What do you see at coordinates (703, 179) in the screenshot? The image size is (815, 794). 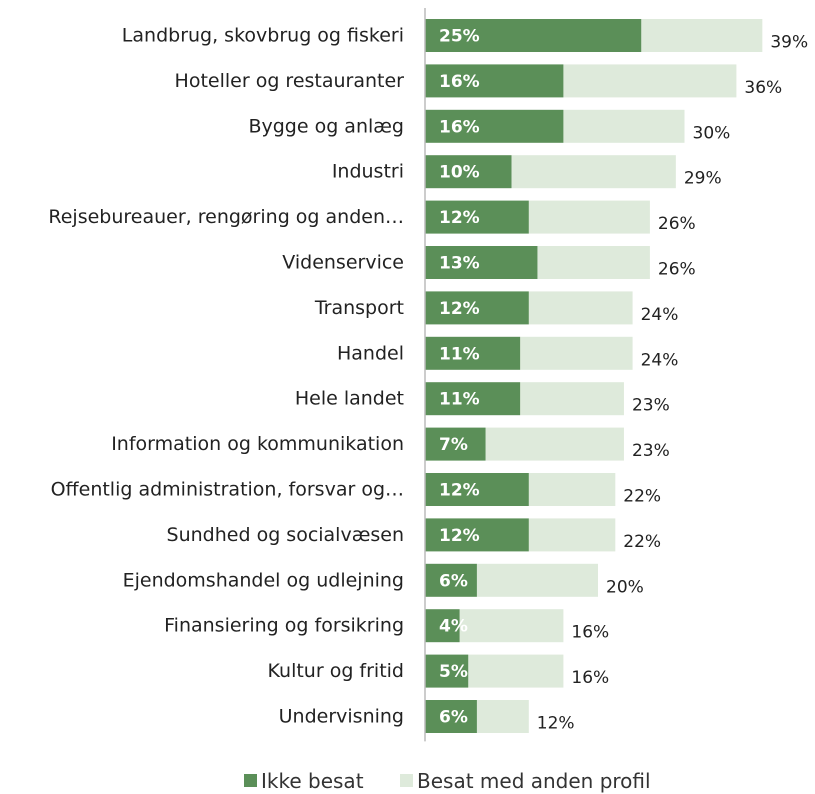 I see `total-value-label: 29%` at bounding box center [703, 179].